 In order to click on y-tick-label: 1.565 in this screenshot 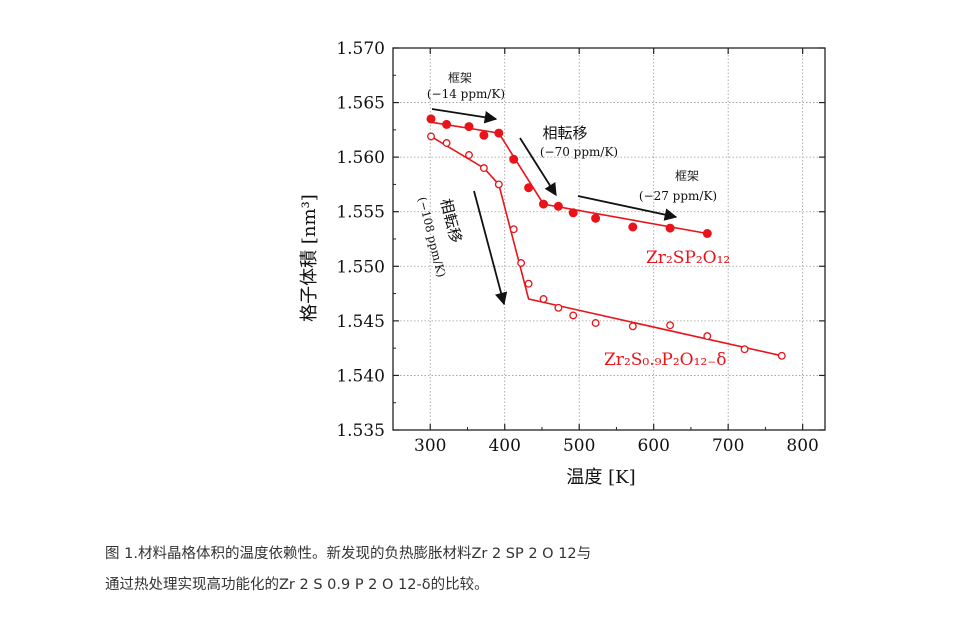, I will do `click(360, 104)`.